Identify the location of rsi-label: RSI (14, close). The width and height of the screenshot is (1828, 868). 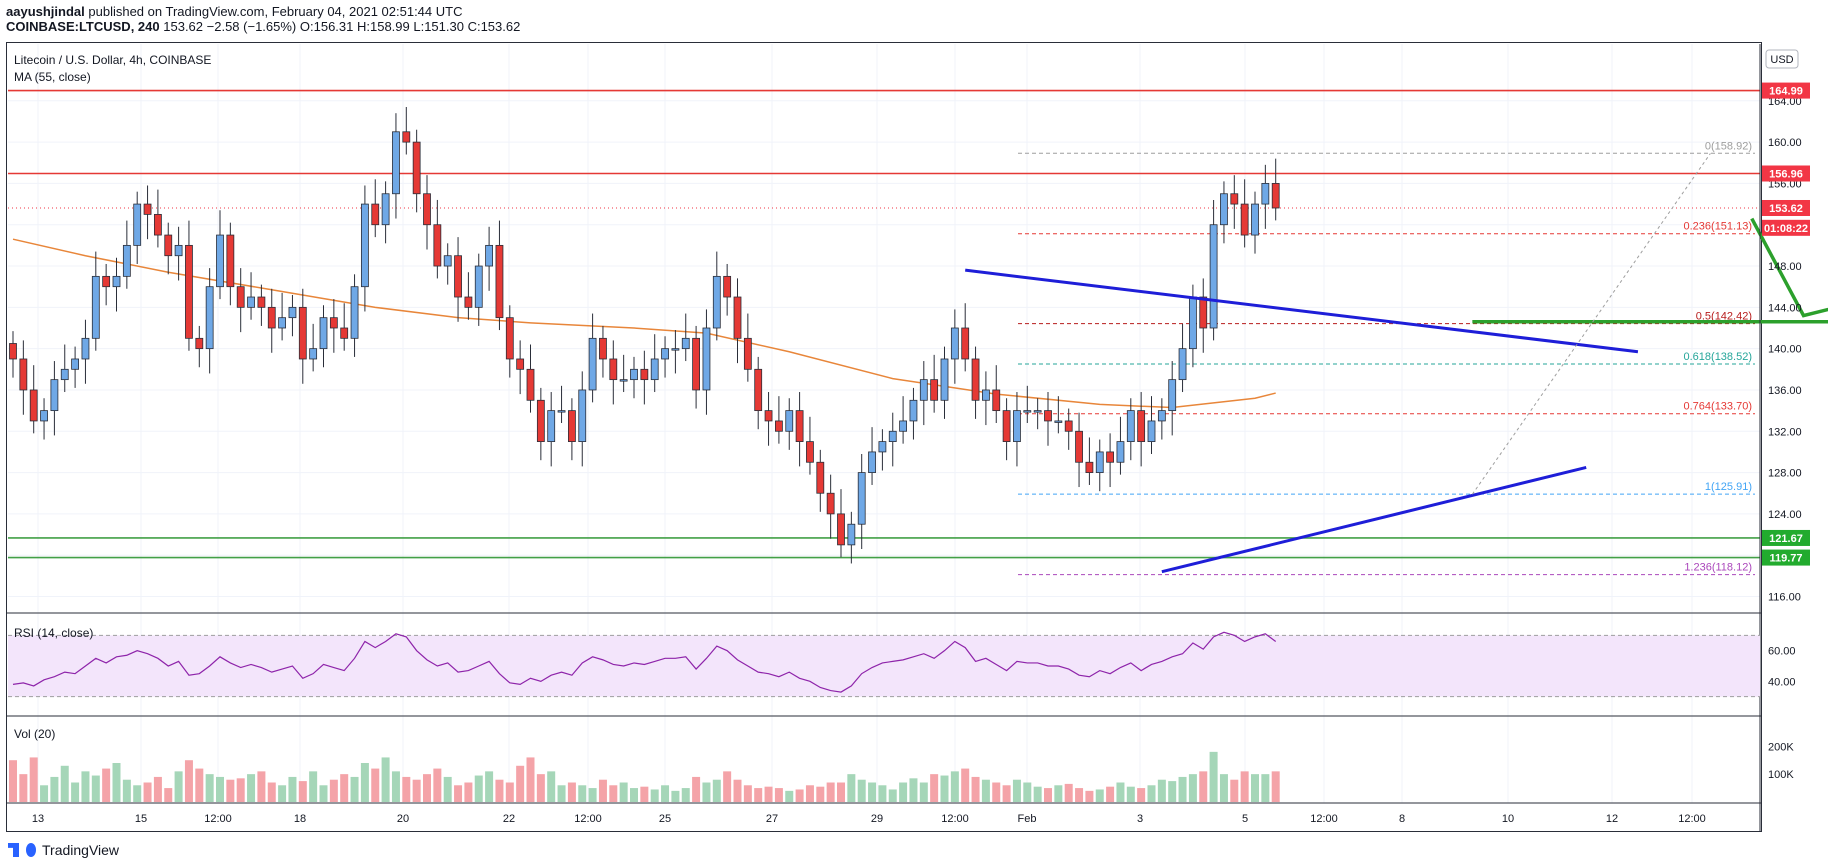
(53, 633).